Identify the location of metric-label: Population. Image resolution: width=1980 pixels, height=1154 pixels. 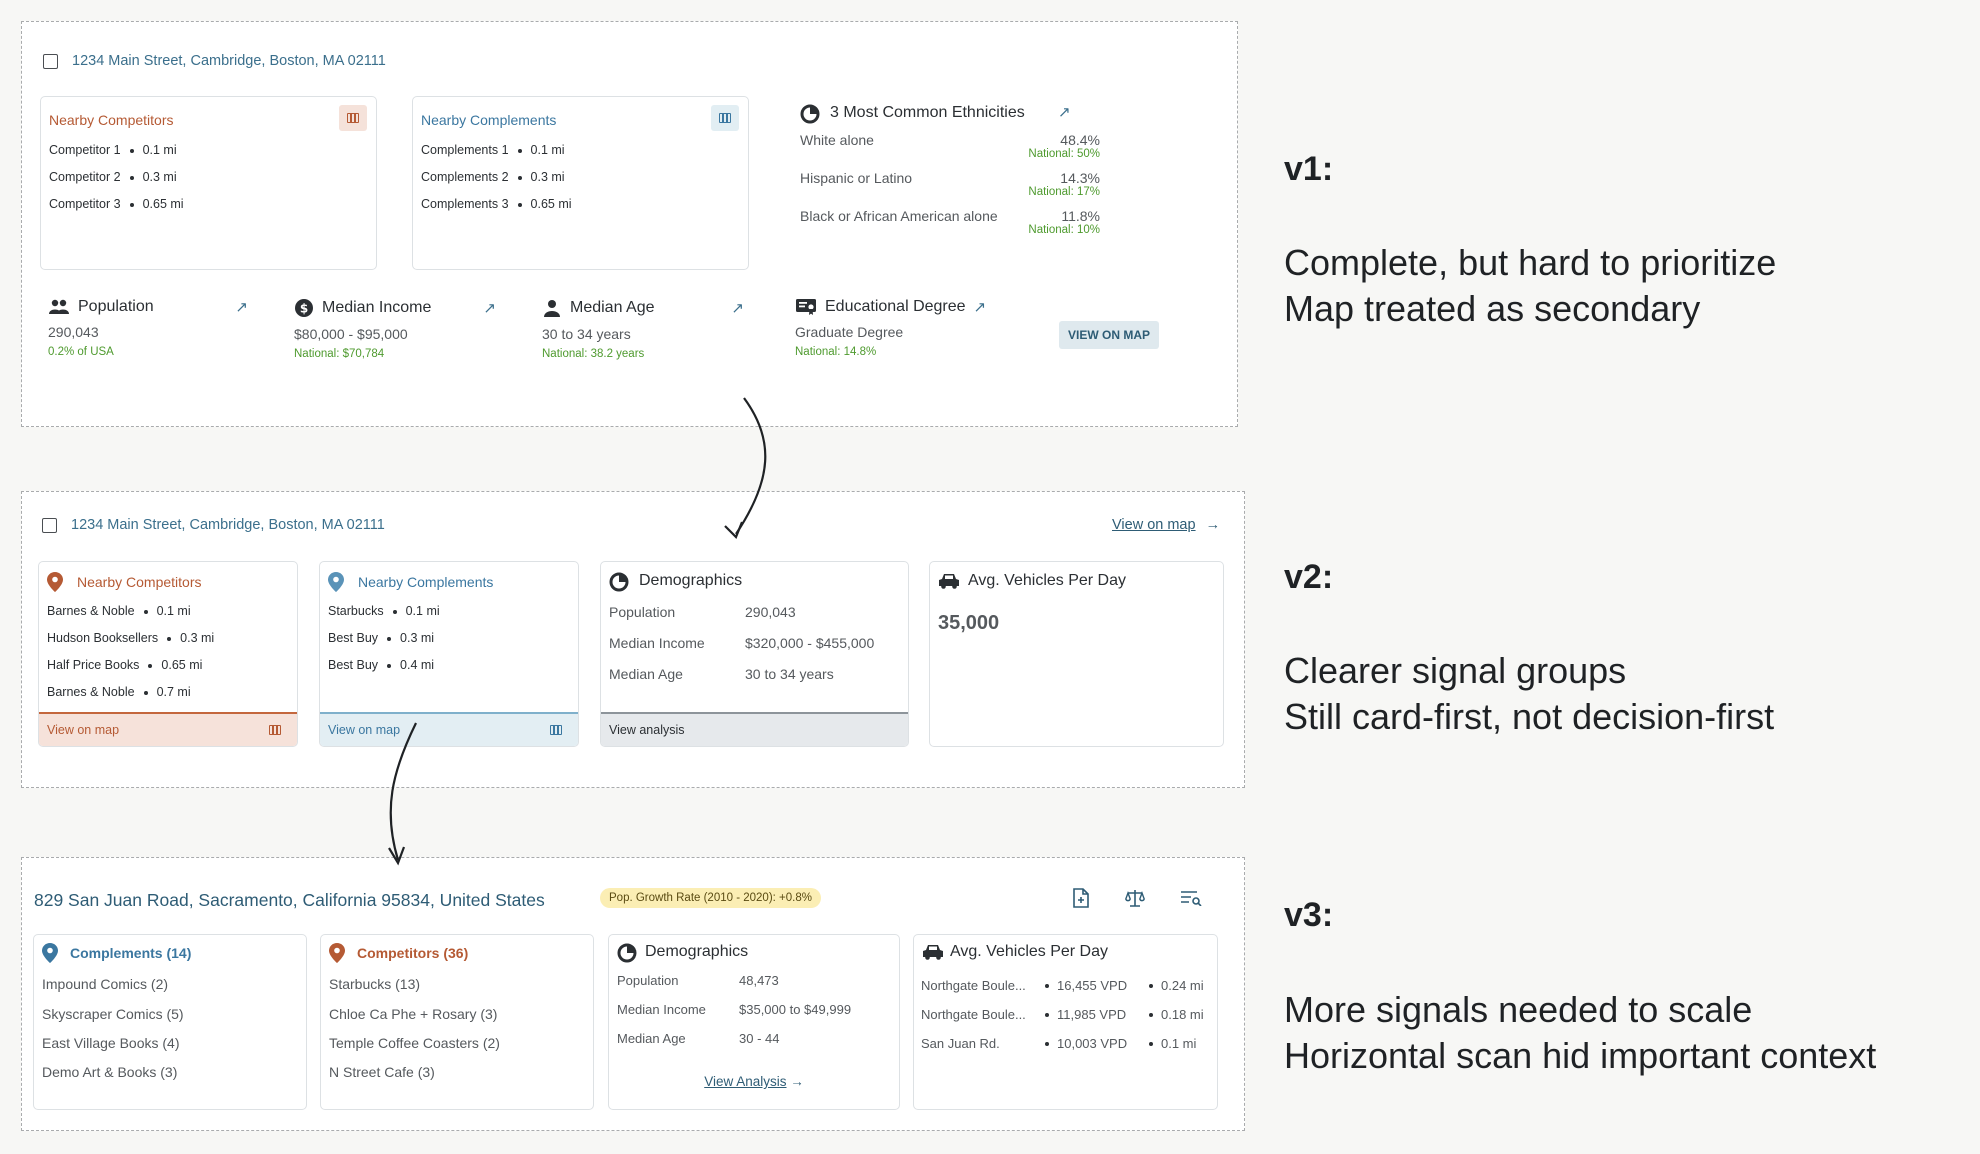
(116, 306).